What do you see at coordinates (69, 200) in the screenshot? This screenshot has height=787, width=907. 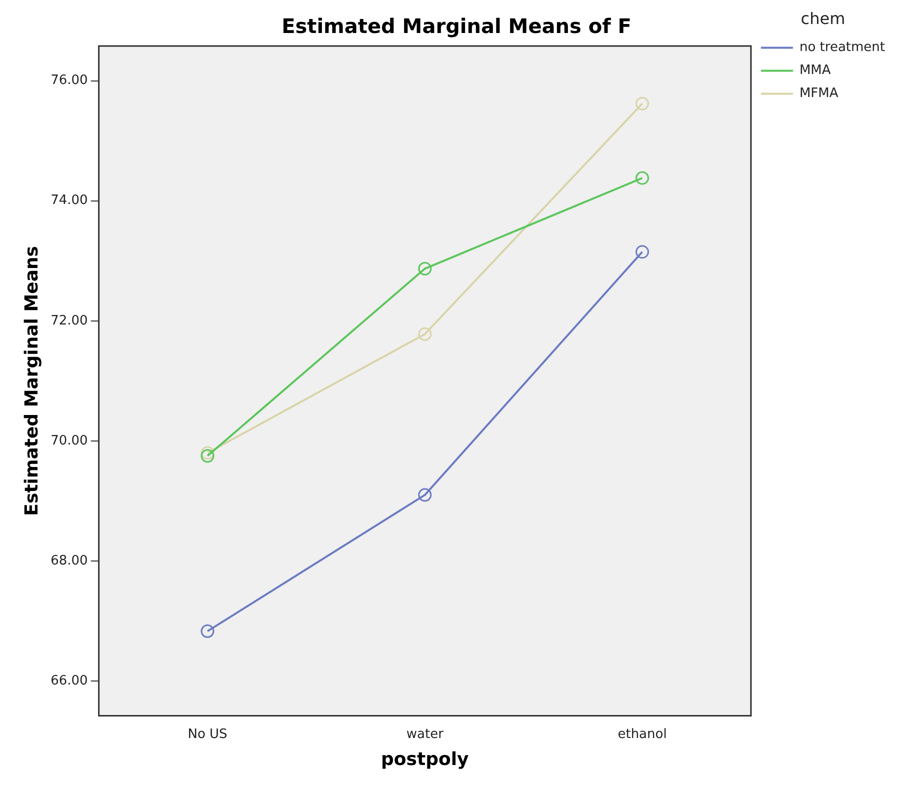 I see `y-tick-label: 74.00` at bounding box center [69, 200].